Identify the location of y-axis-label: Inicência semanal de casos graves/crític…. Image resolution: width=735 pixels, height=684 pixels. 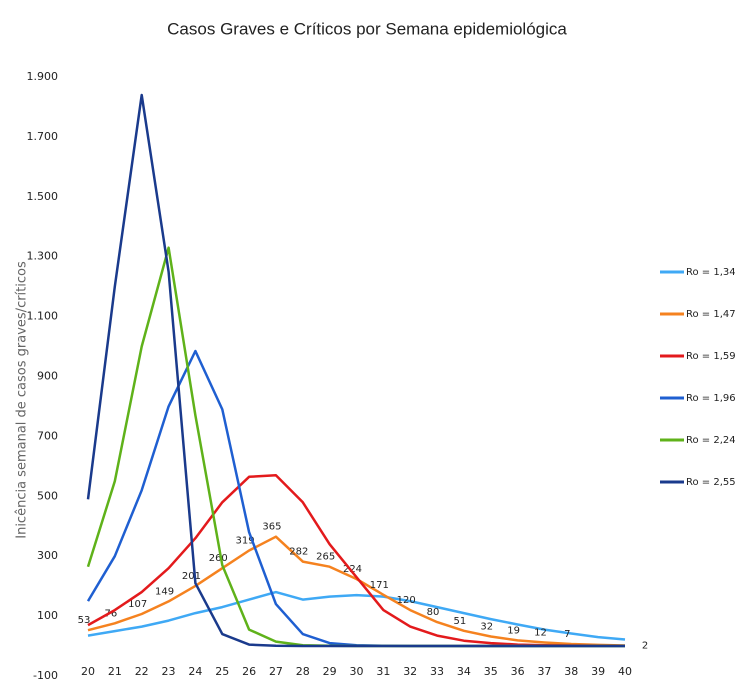
(22, 400).